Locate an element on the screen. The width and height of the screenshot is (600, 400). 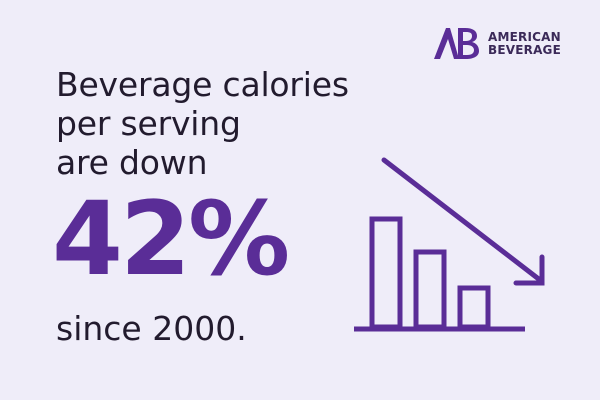
declining-bar-chart-icon is located at coordinates (449, 244).